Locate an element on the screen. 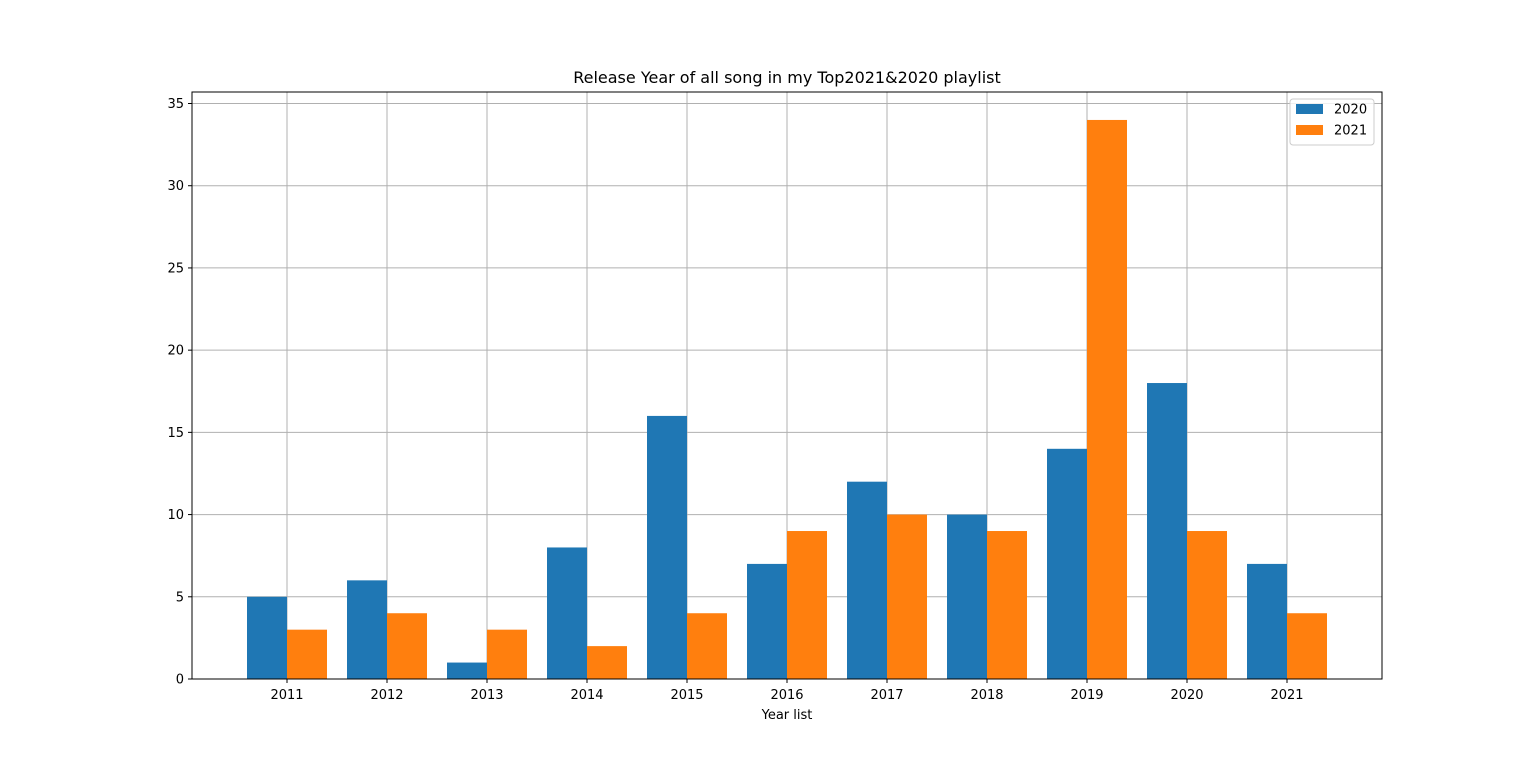 This screenshot has width=1536, height=762. bar-series-2021-2013 is located at coordinates (507, 654).